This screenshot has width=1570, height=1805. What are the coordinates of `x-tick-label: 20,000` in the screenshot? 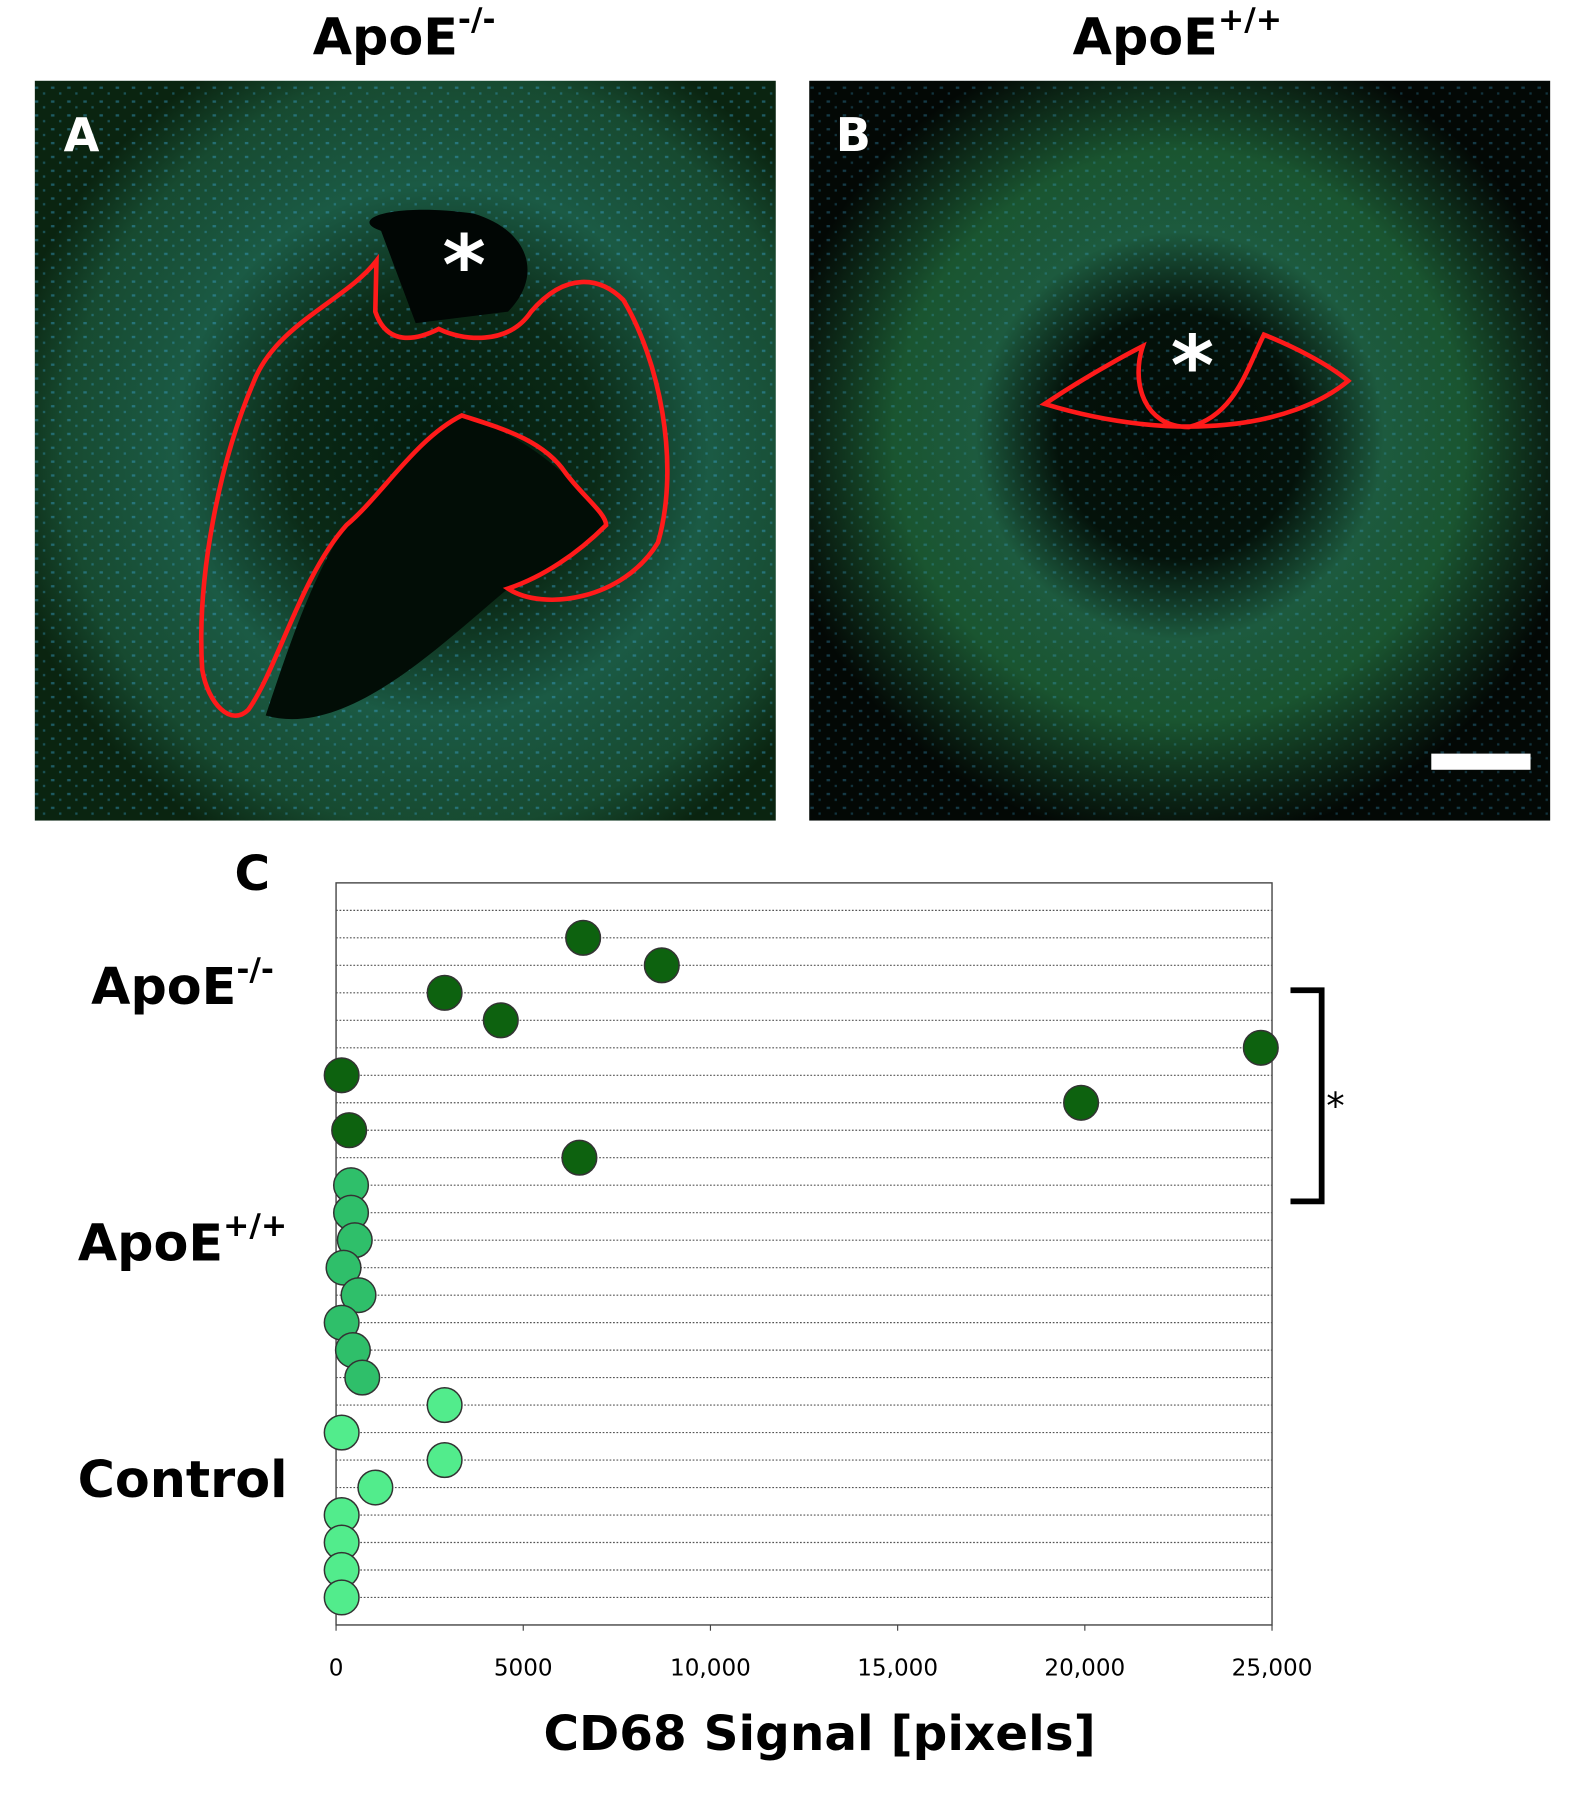 It's located at (1084, 1668).